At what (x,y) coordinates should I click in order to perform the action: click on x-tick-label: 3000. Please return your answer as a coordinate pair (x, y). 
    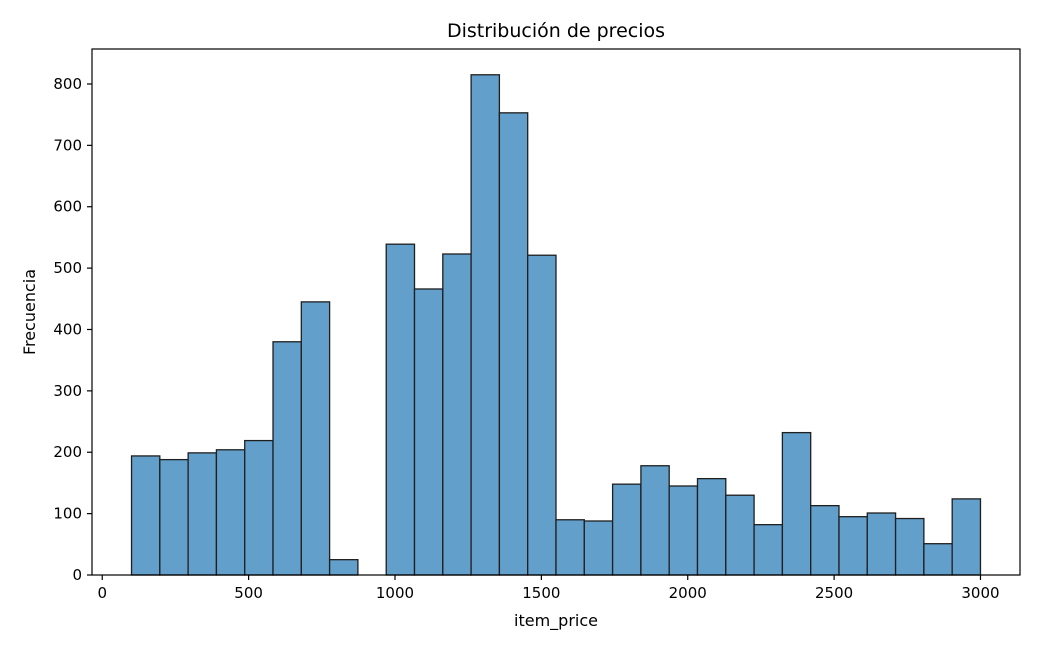
    Looking at the image, I should click on (980, 593).